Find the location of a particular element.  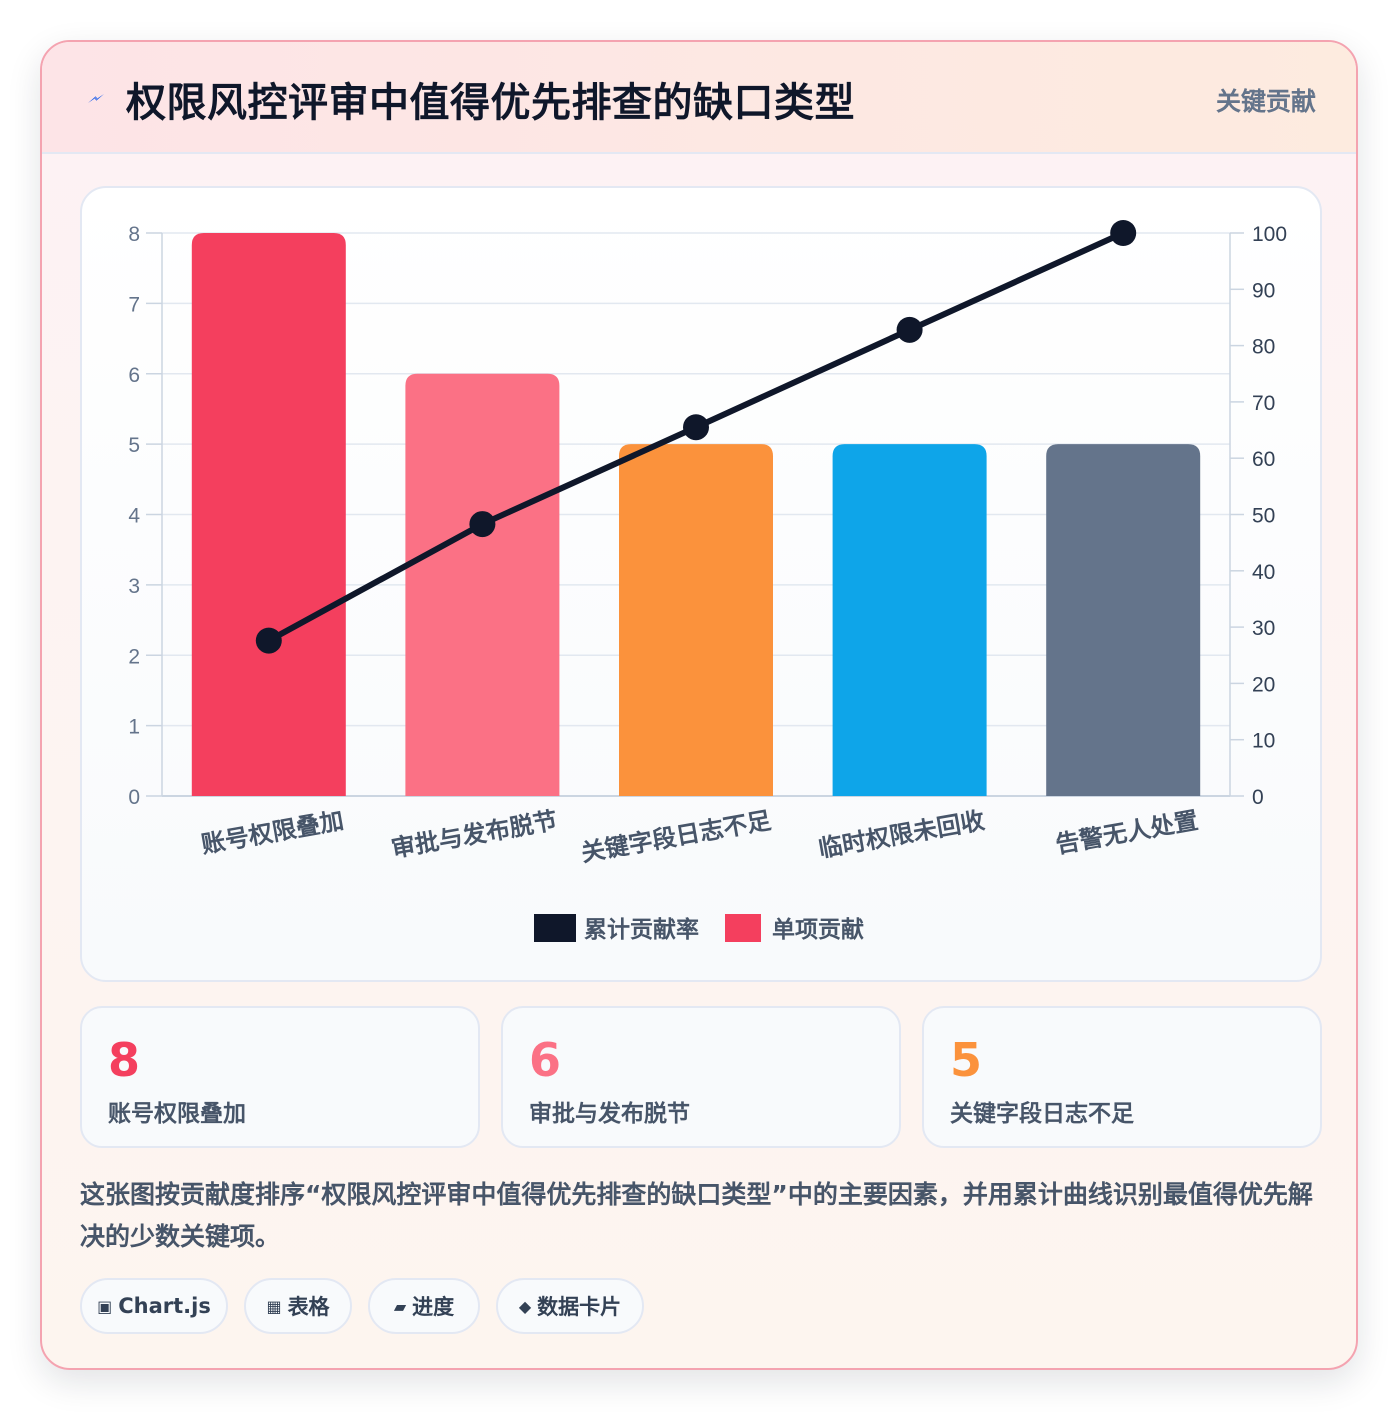

y-right-tick-label: 0 is located at coordinates (1258, 797).